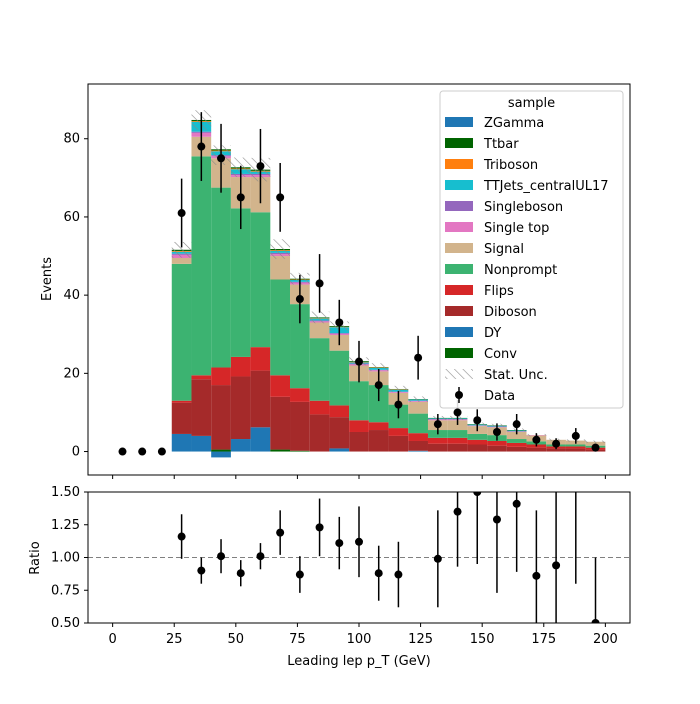 This screenshot has width=700, height=704. I want to click on main-ytick-label-1: 20, so click(71, 373).